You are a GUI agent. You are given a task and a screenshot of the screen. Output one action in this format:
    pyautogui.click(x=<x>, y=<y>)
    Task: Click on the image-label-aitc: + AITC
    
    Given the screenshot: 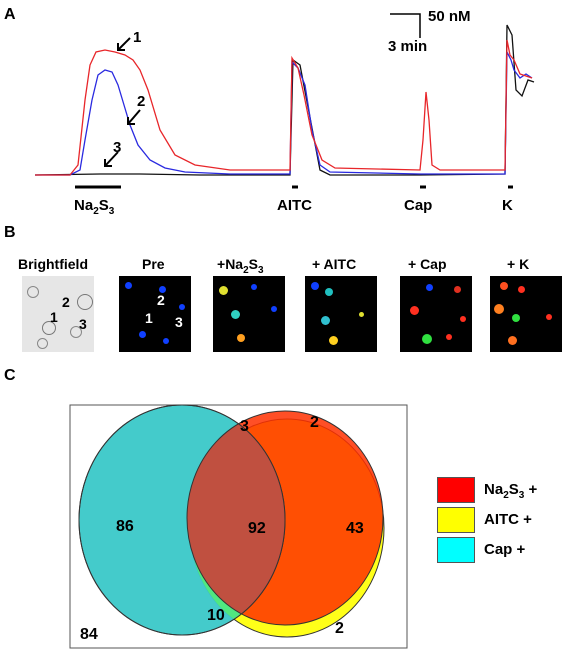 What is the action you would take?
    pyautogui.click(x=334, y=264)
    